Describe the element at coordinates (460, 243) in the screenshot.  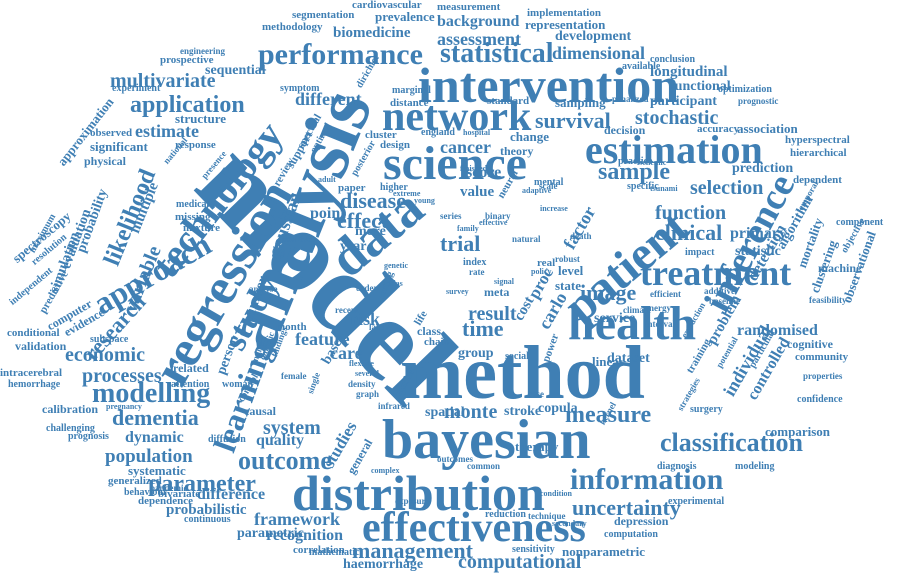
I see `word: trial` at that location.